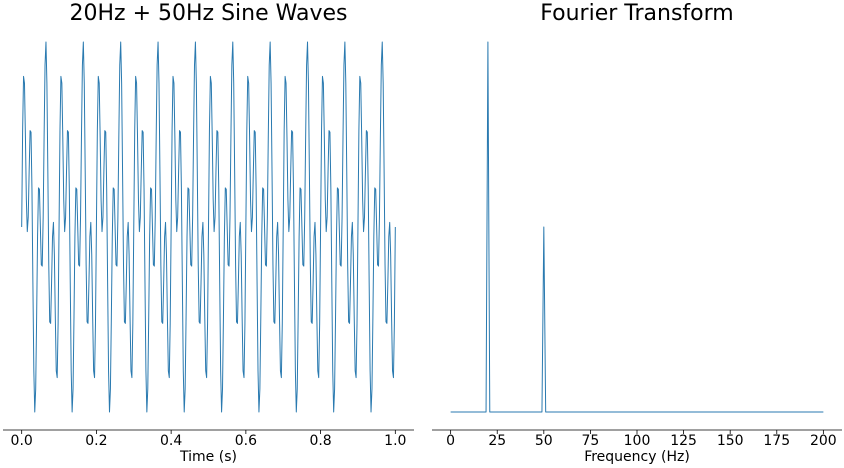  Describe the element at coordinates (637, 441) in the screenshot. I see `x-tick-label: 100` at that location.